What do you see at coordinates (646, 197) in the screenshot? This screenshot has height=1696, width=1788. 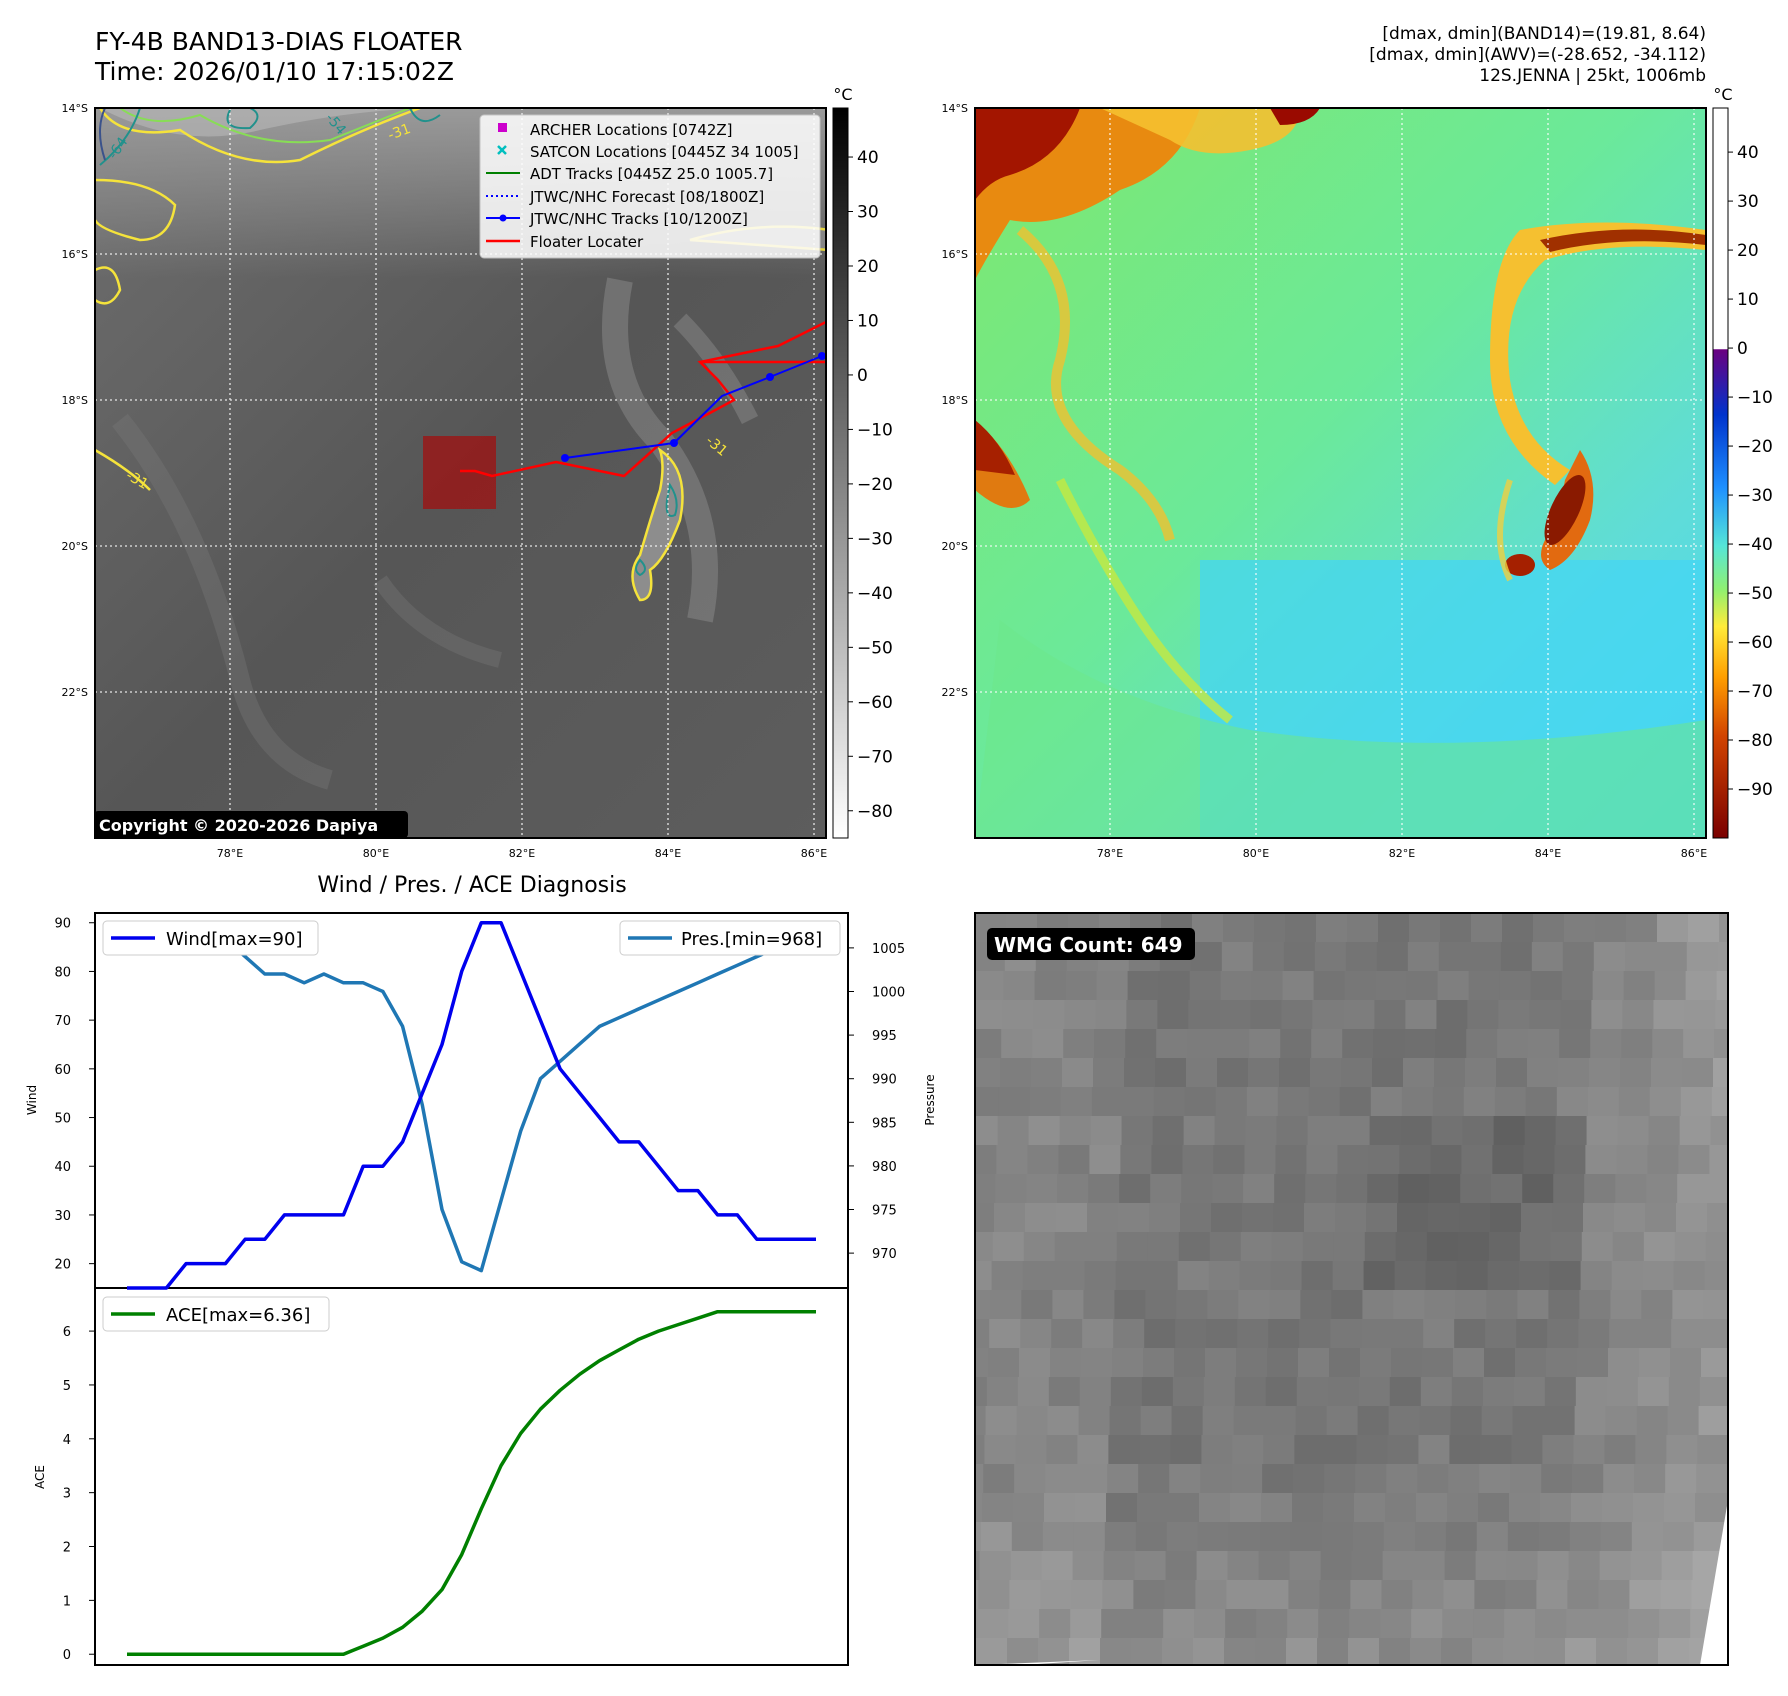 I see `legend-item-3: JTWC/NHC Forecast [08/1800Z]` at bounding box center [646, 197].